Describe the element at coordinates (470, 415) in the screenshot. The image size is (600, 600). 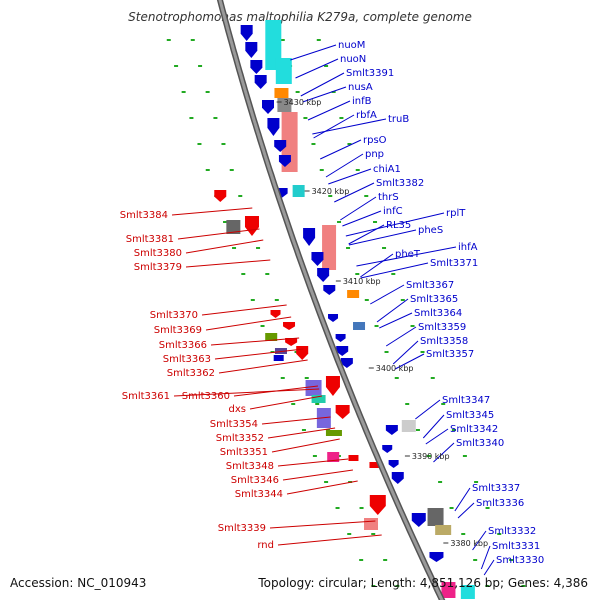
I see `gene-label-right: Smlt3345` at that location.